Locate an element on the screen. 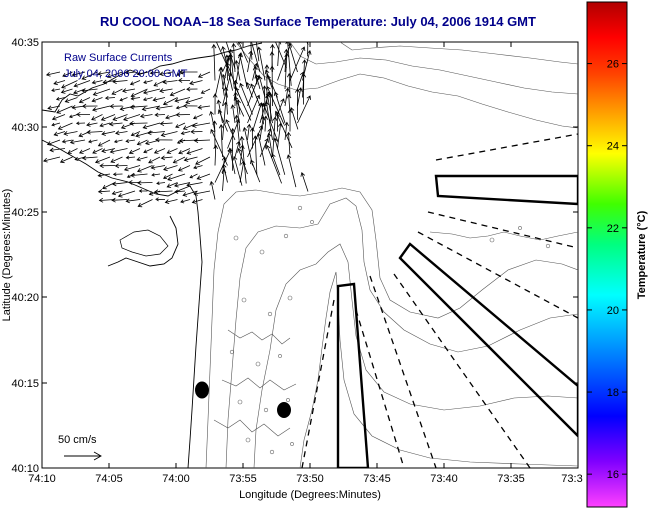 The image size is (651, 511). x-tick-label: 73:35 is located at coordinates (511, 479).